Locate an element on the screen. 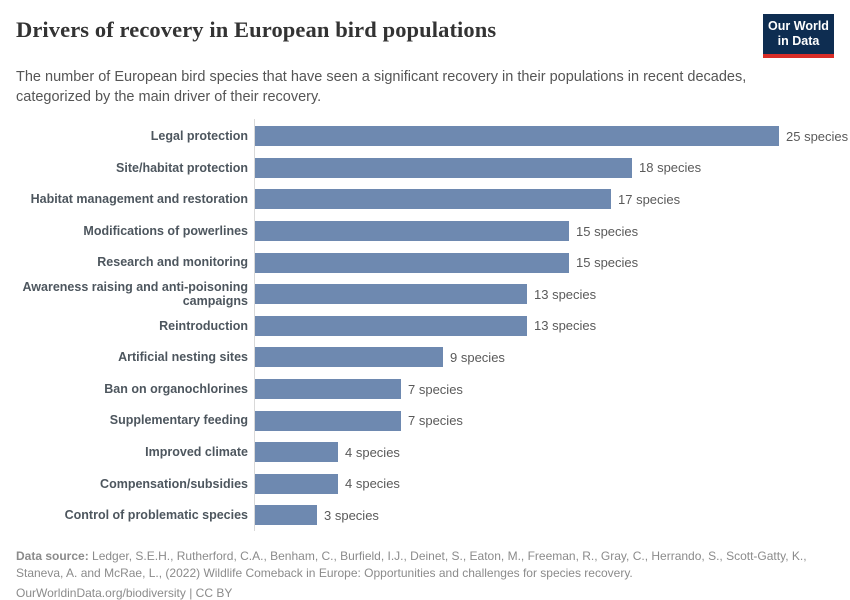 The image size is (850, 600). value-label: 17 species is located at coordinates (649, 199).